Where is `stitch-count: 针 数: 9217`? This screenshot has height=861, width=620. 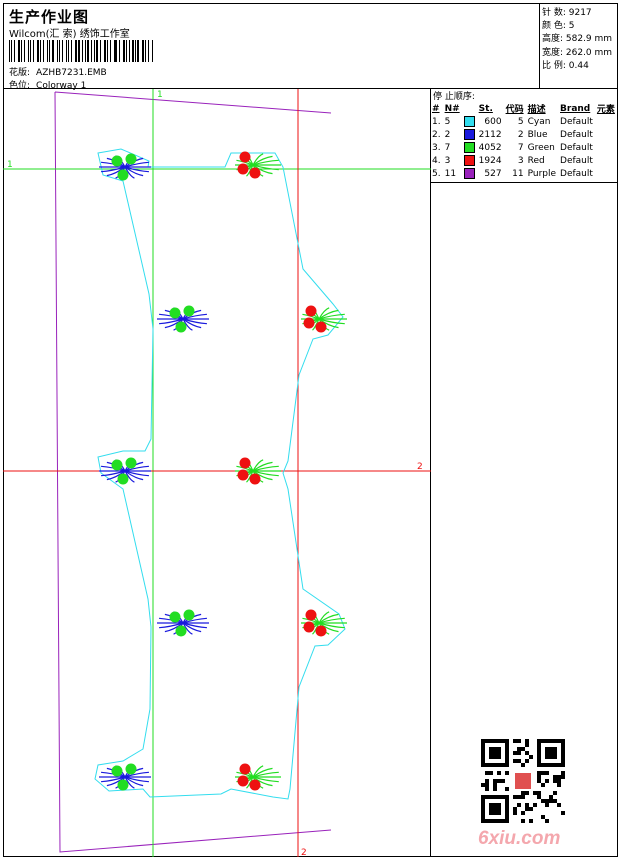 stitch-count: 针 数: 9217 is located at coordinates (567, 13).